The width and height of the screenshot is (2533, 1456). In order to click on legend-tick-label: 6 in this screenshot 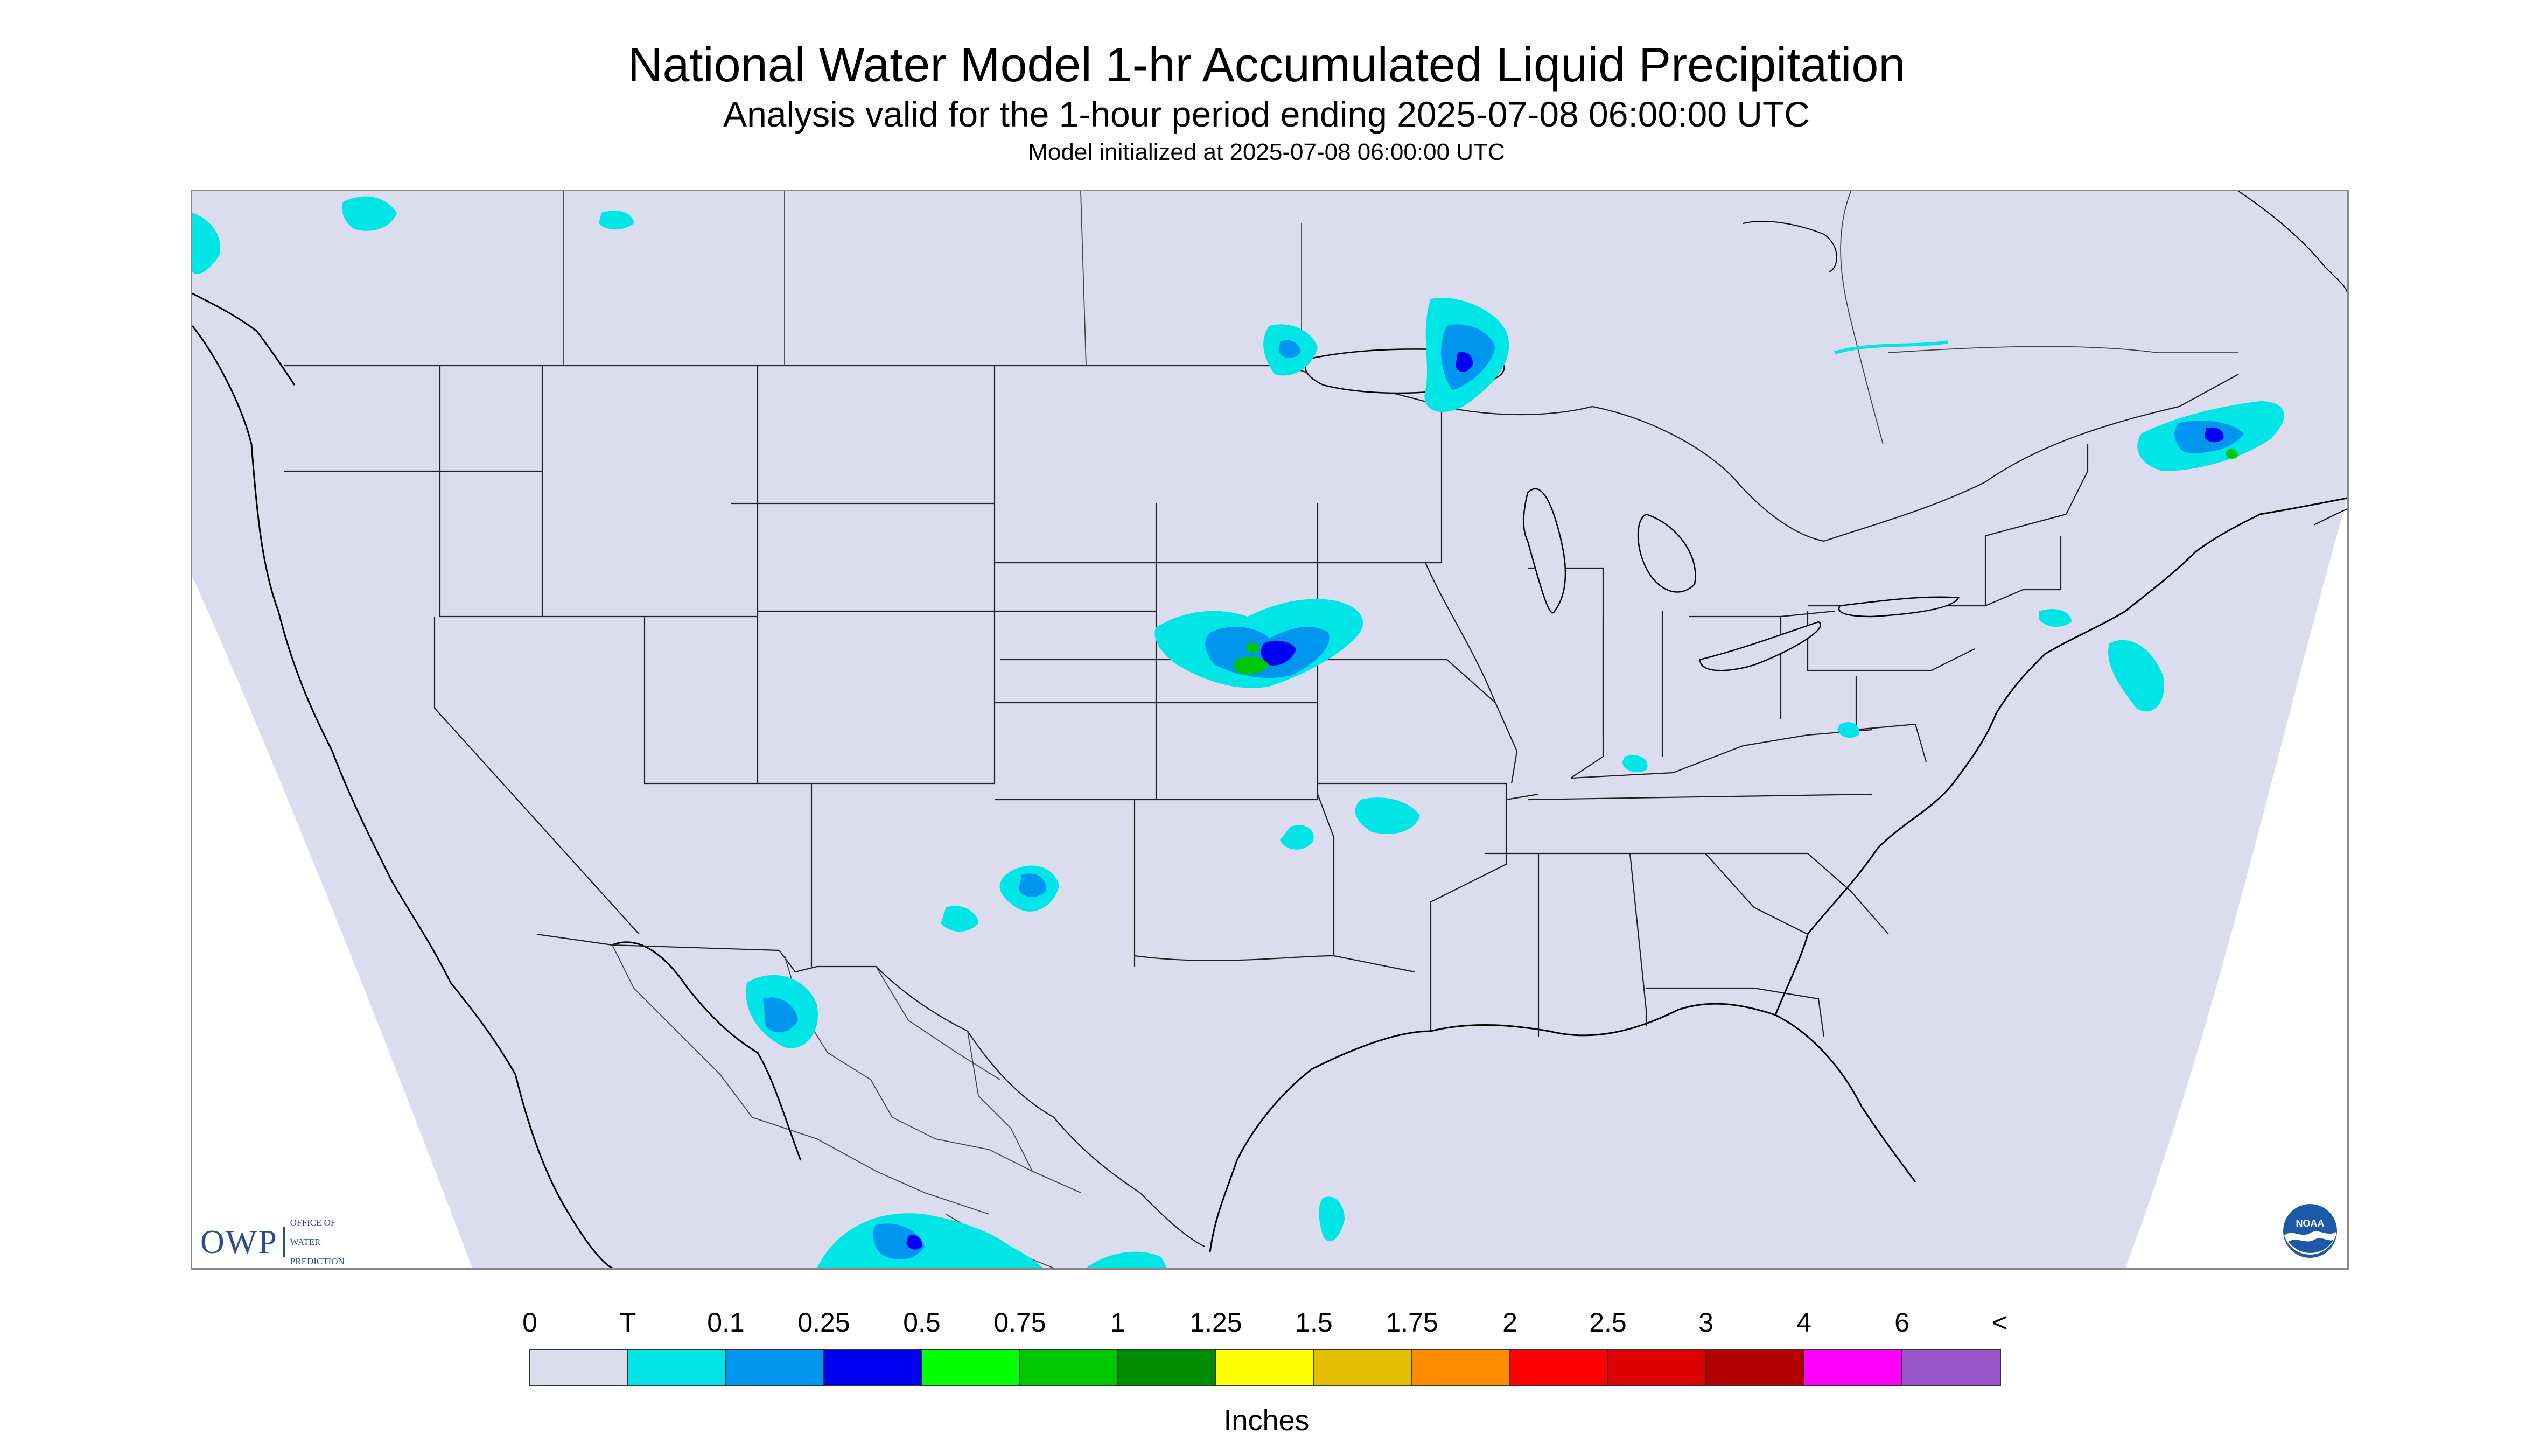, I will do `click(1902, 1322)`.